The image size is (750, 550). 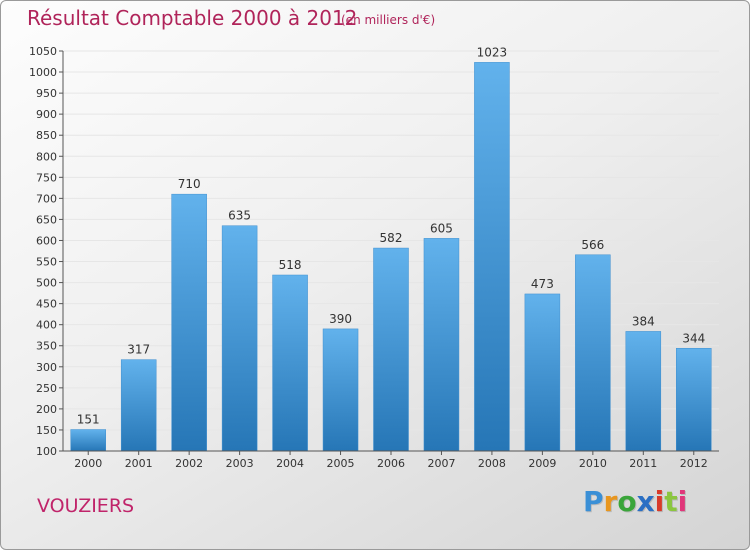 I want to click on data-label-2011: 384, so click(x=643, y=321).